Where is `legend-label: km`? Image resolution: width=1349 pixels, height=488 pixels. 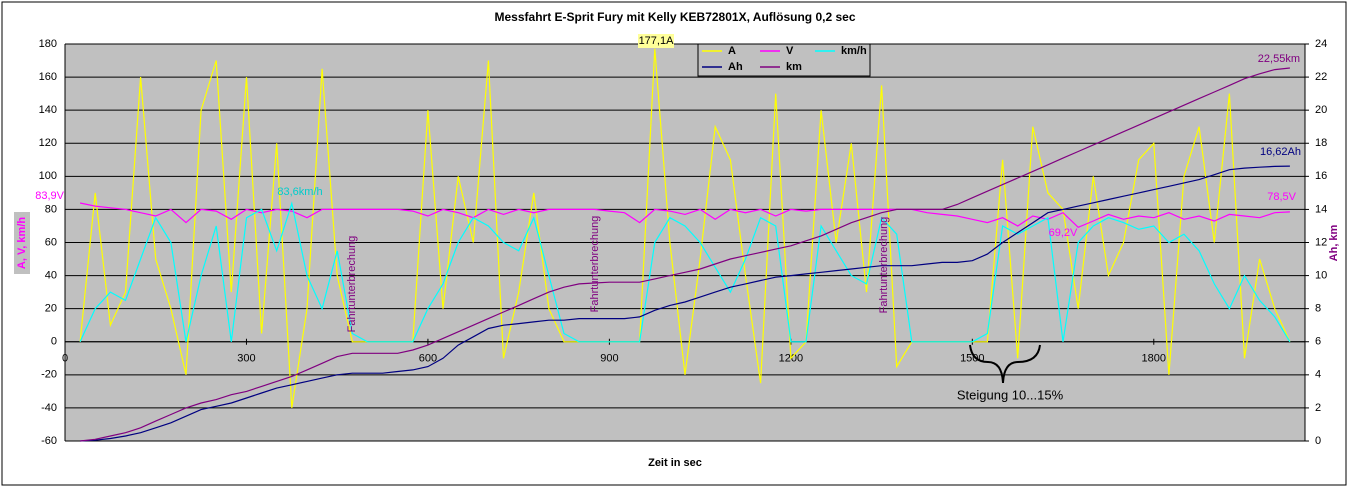 legend-label: km is located at coordinates (794, 67).